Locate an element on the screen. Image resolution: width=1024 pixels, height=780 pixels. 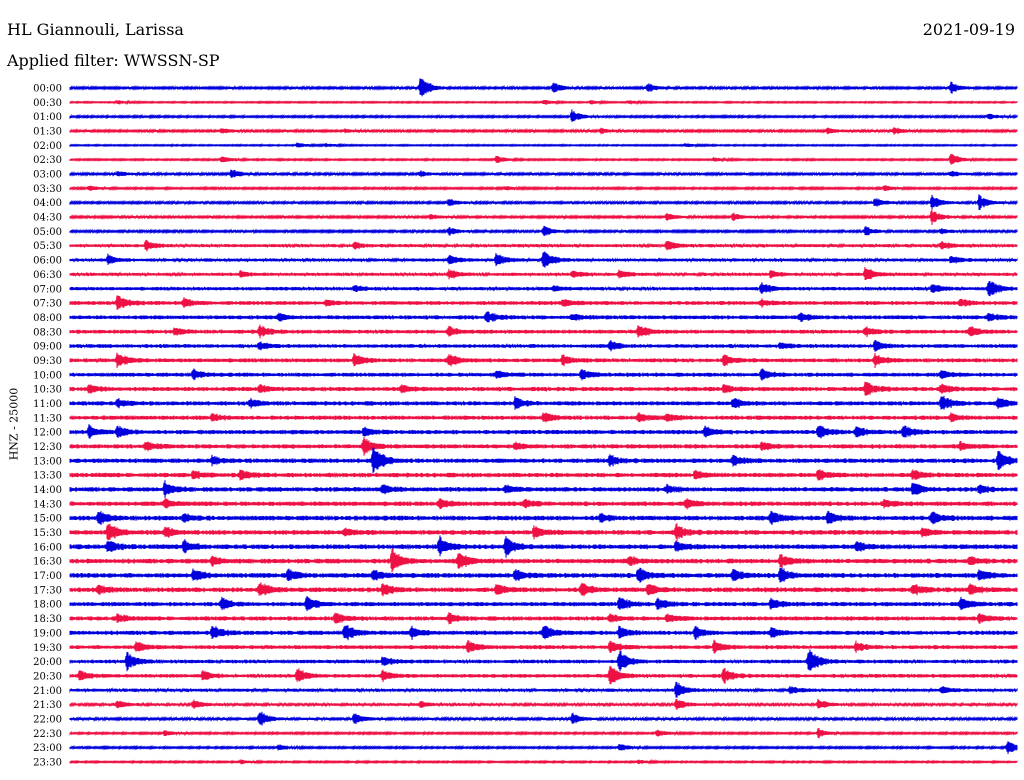
time-tick-label: 21:00 is located at coordinates (47, 691).